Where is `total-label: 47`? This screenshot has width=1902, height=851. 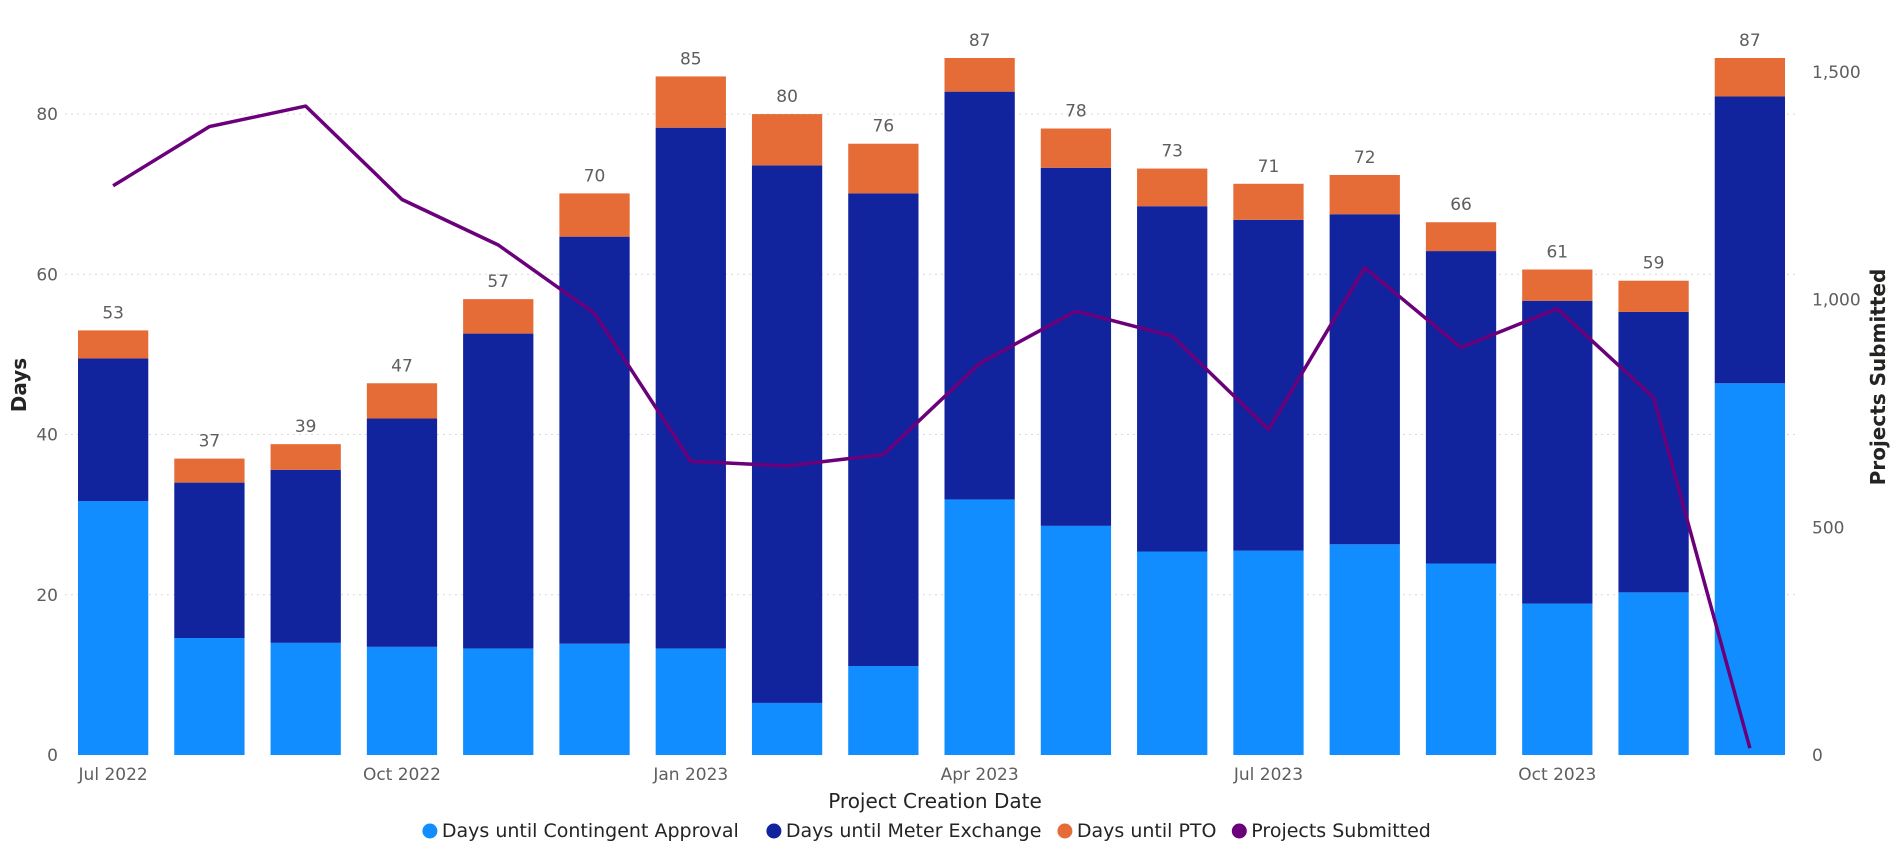
total-label: 47 is located at coordinates (402, 366).